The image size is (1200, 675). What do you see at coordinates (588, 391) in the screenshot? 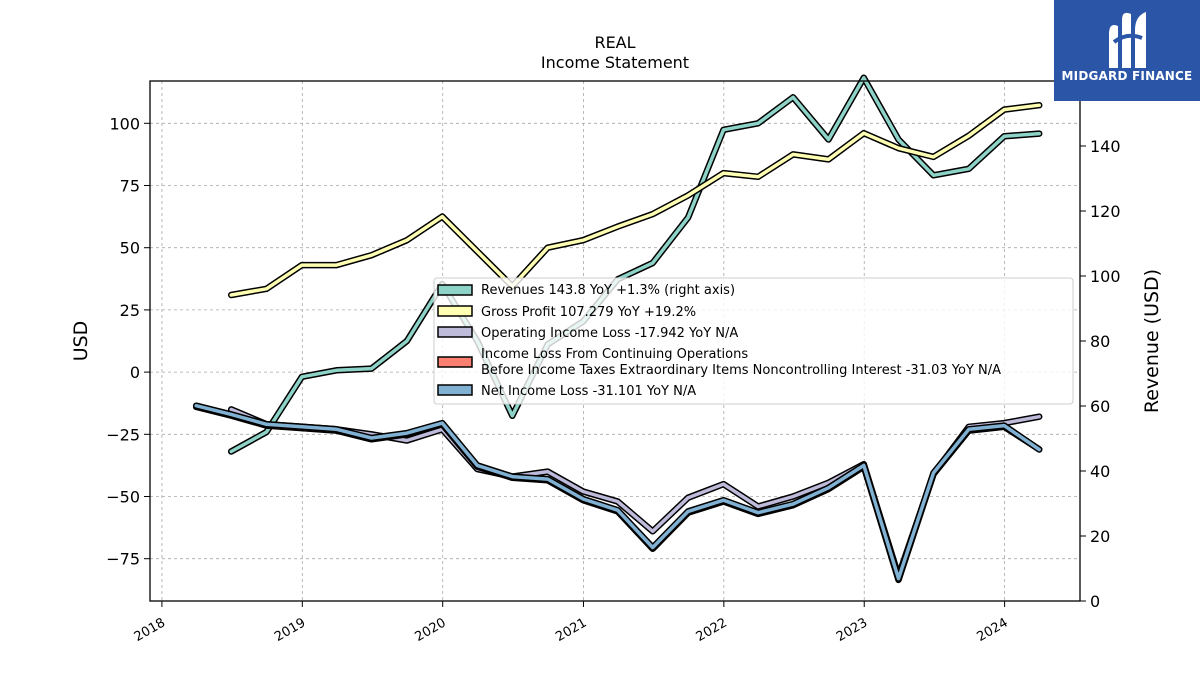
I see `legend-label-net-income: Net Income Loss -31.101 YoY N/A` at bounding box center [588, 391].